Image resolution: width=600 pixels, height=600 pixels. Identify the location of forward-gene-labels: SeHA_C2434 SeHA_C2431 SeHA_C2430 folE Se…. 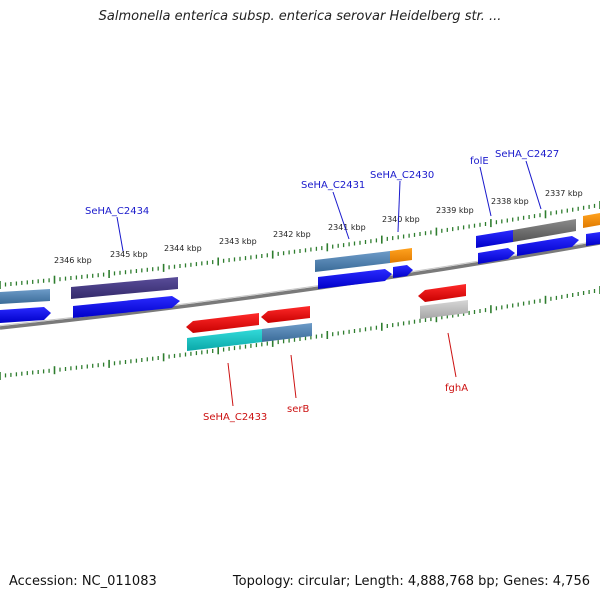
(322, 183).